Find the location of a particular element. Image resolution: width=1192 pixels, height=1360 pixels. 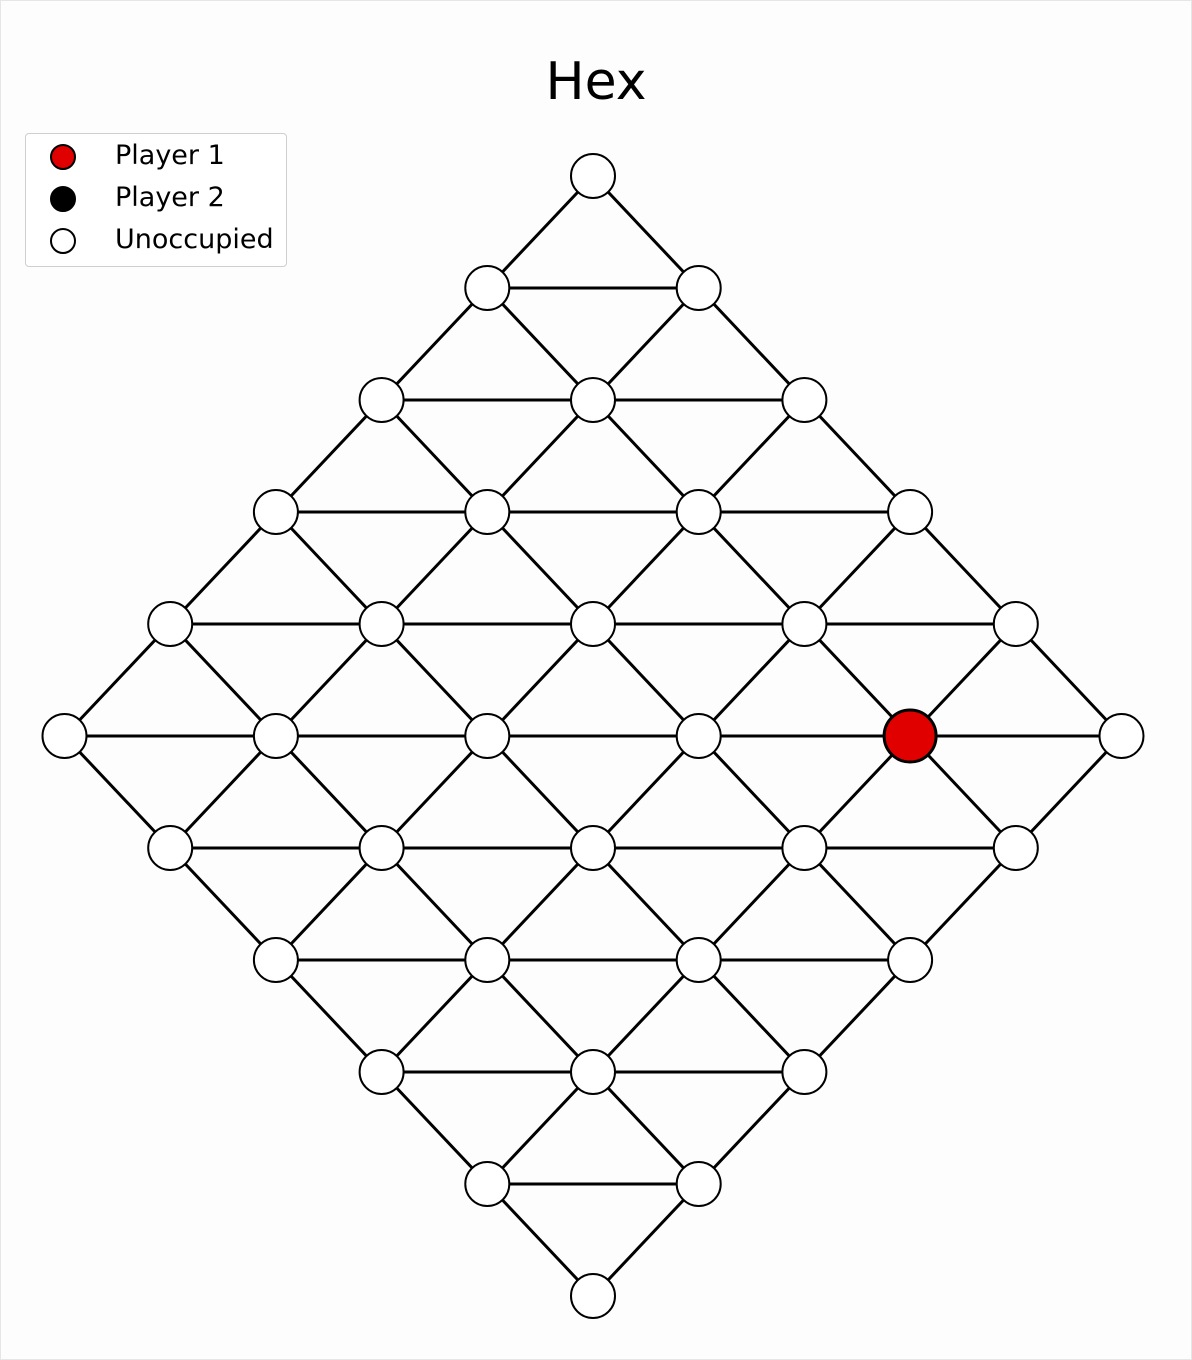

legend-item-unoccupied: Unoccupied is located at coordinates (156, 242).